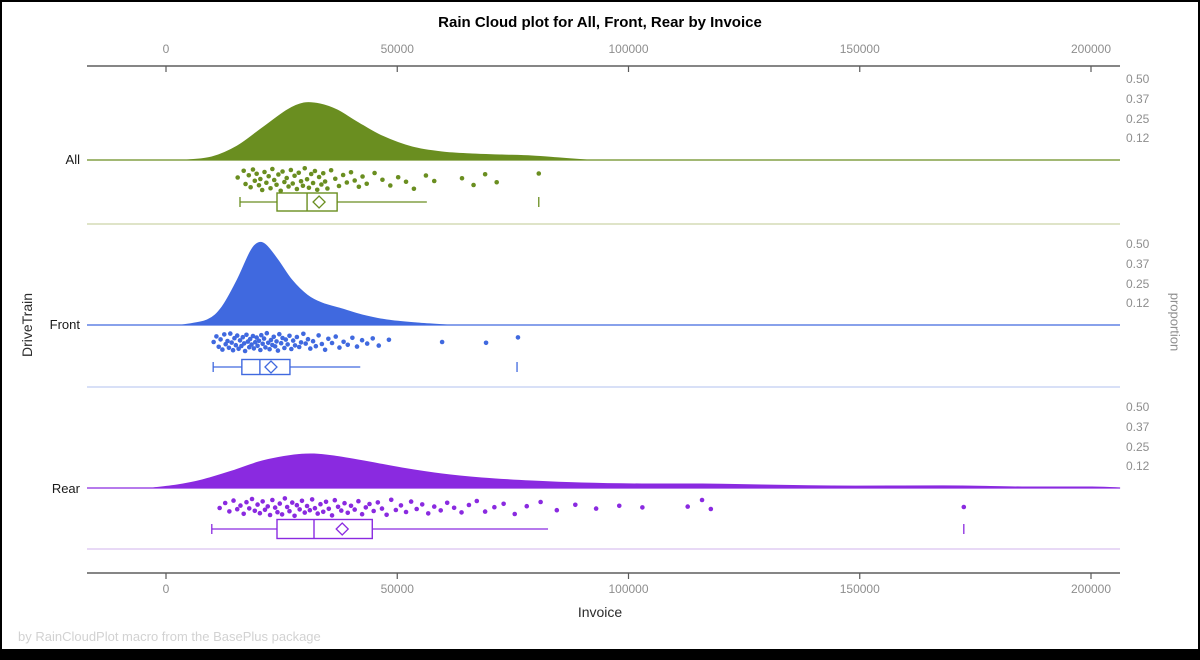  What do you see at coordinates (600, 612) in the screenshot?
I see `x-axis-title: Invoice` at bounding box center [600, 612].